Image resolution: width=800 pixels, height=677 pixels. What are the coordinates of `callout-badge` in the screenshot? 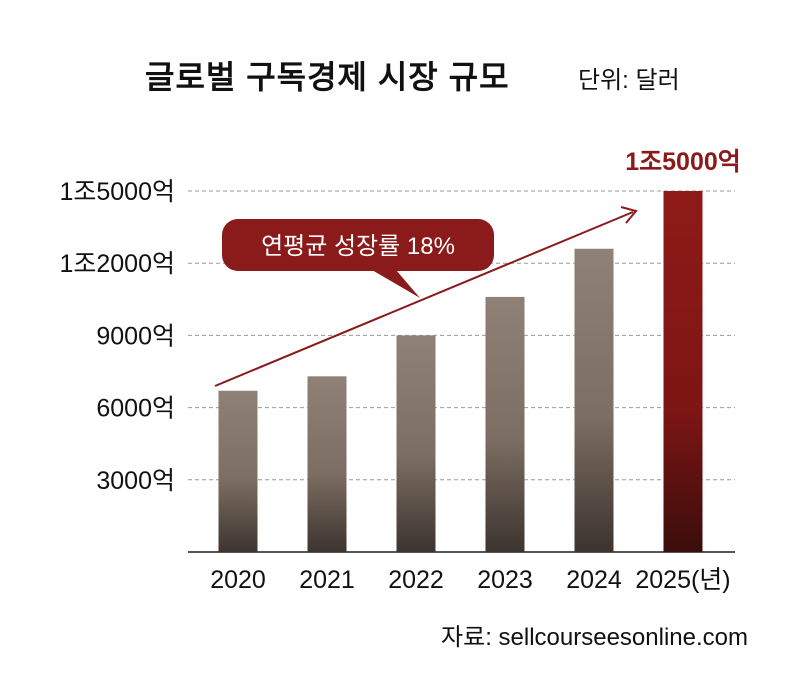 It's located at (358, 245).